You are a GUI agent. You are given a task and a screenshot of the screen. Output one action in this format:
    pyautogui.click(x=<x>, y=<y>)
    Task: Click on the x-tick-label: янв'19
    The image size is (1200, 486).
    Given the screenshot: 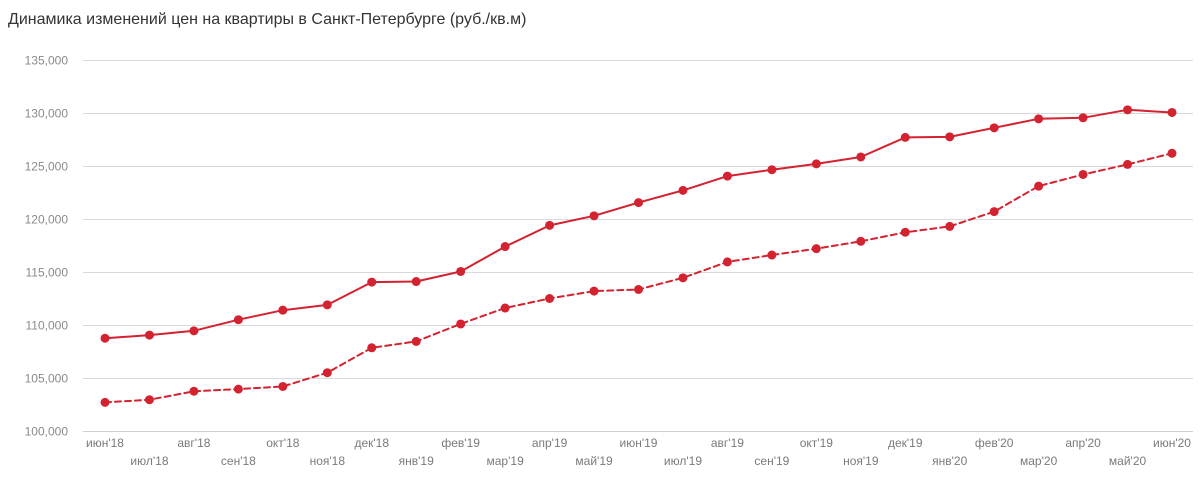 What is the action you would take?
    pyautogui.click(x=416, y=461)
    